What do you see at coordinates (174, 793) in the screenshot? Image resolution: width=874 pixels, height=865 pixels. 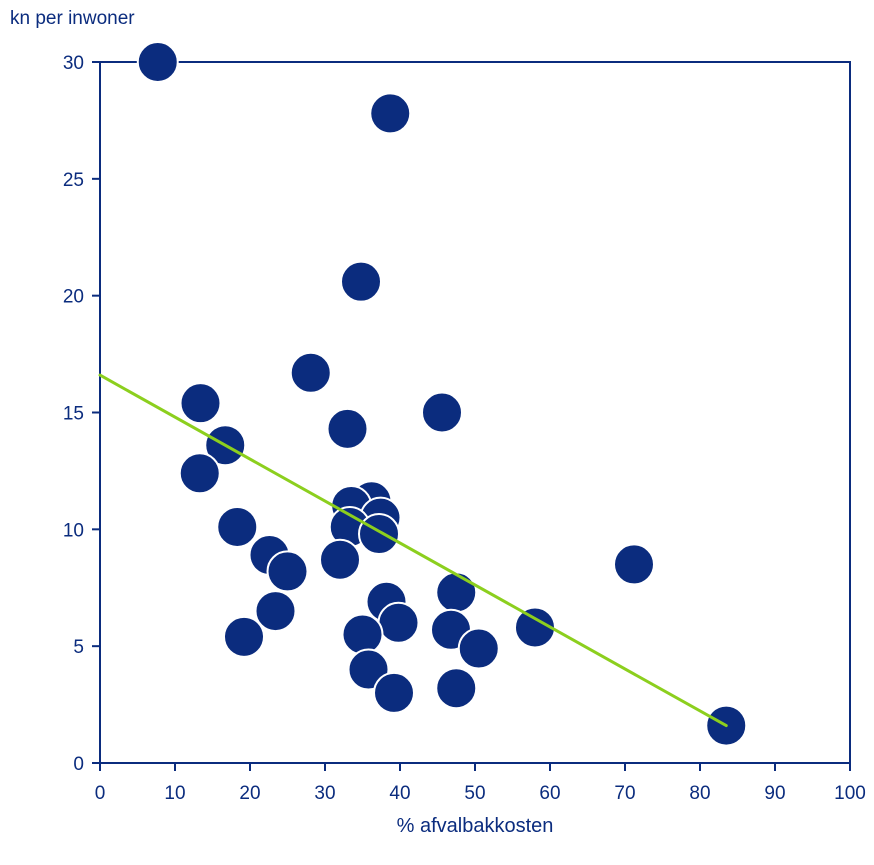 I see `x-tick-label: 10` at bounding box center [174, 793].